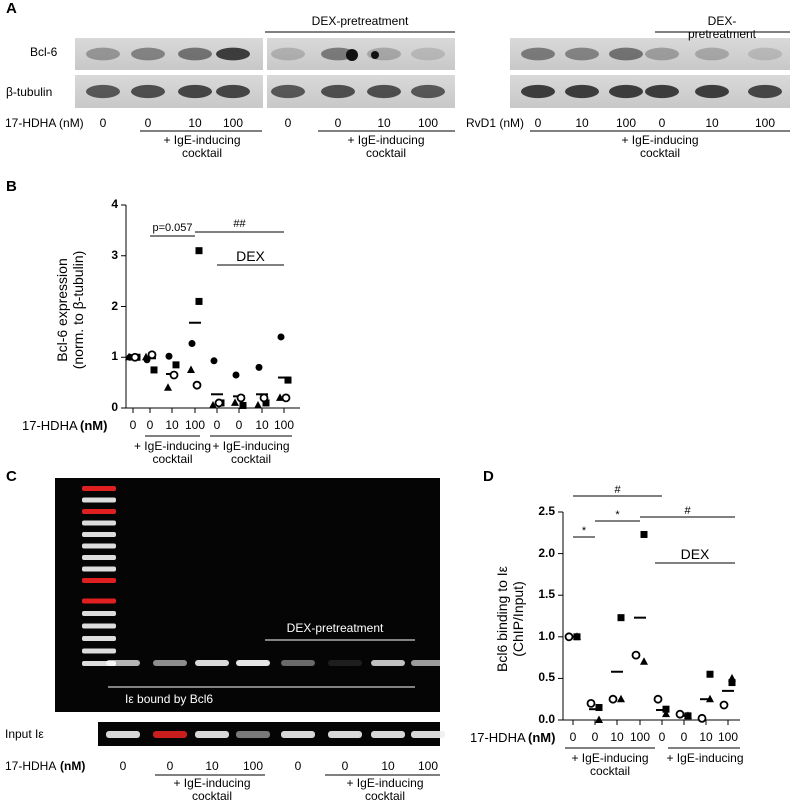  I want to click on panel-label: C, so click(11, 476).